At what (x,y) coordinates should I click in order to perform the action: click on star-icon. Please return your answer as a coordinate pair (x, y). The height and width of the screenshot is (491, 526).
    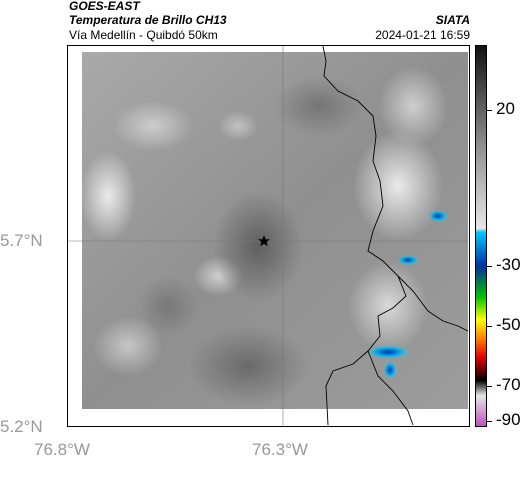
    Looking at the image, I should click on (264, 241).